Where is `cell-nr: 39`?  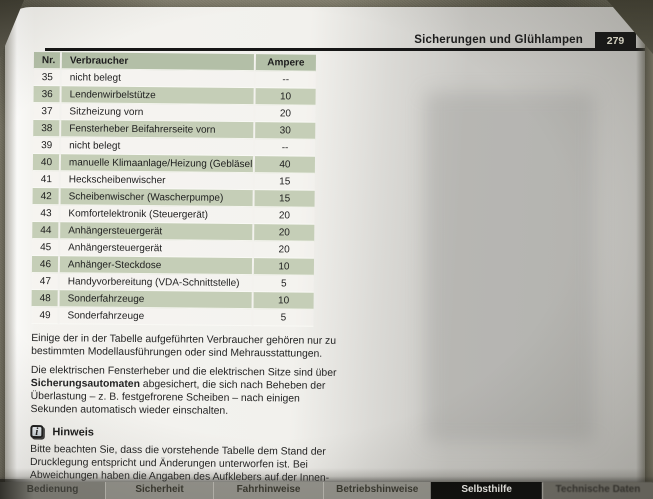 cell-nr: 39 is located at coordinates (47, 145).